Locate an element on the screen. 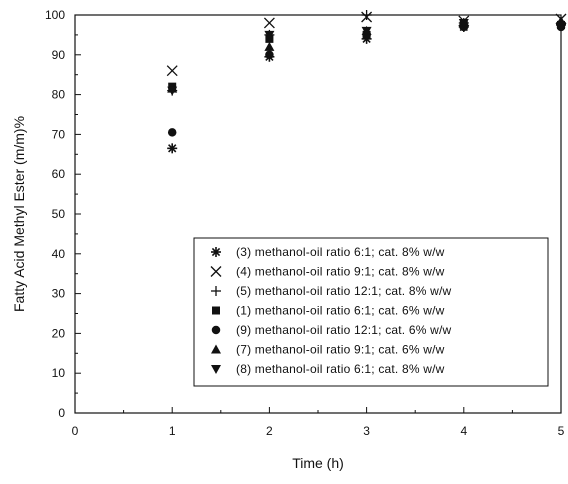 Image resolution: width=568 pixels, height=484 pixels. y-tick-label: 20 is located at coordinates (59, 333).